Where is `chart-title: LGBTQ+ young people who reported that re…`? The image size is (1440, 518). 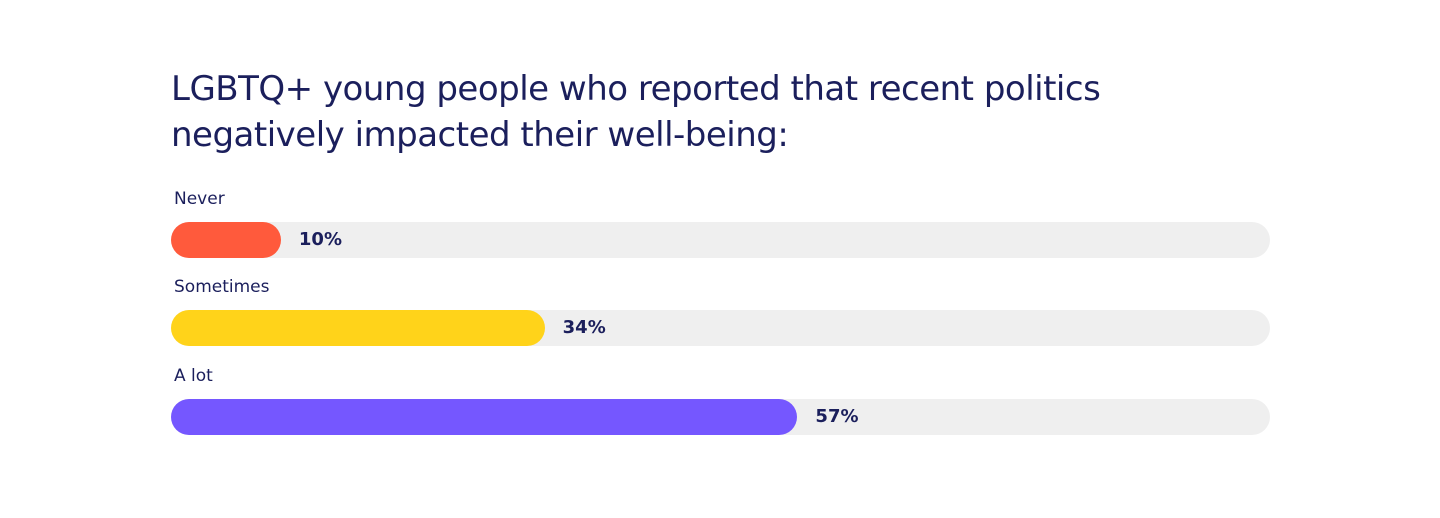
chart-title: LGBTQ+ young people who reported that re… is located at coordinates (636, 112).